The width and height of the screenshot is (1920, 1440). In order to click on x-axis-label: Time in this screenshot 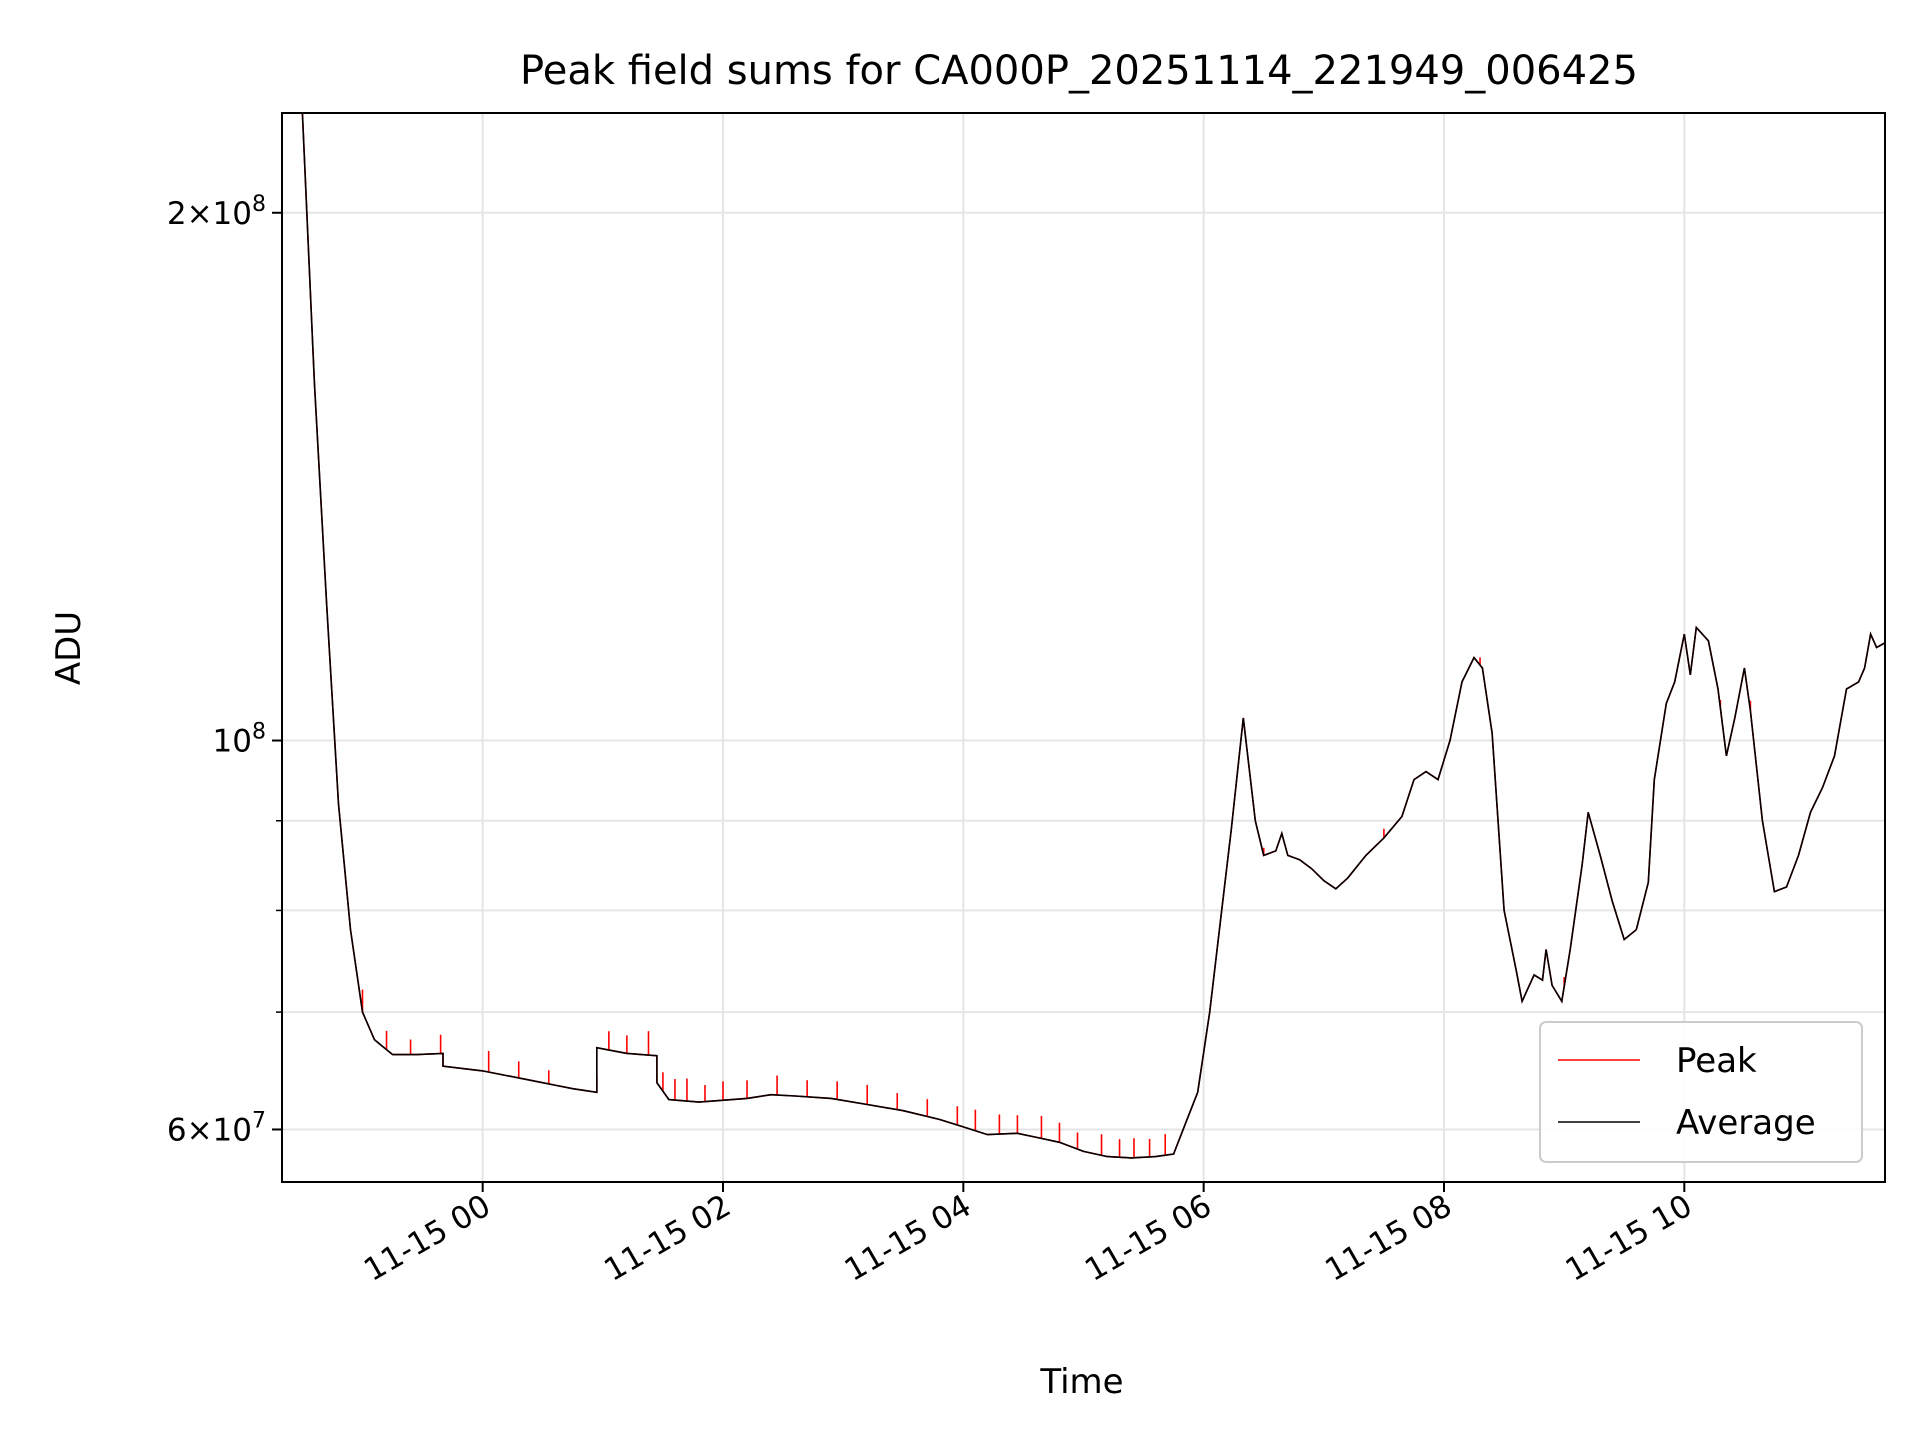, I will do `click(1081, 1382)`.